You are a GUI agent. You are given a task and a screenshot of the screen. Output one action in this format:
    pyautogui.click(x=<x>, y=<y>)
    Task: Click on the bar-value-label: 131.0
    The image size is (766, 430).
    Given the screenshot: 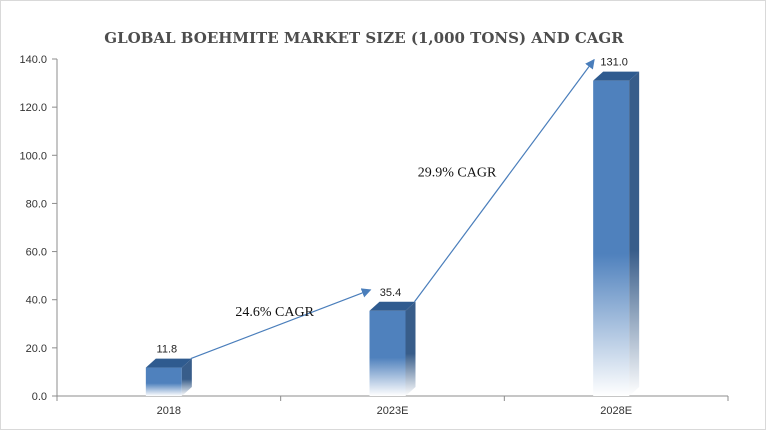 What is the action you would take?
    pyautogui.click(x=614, y=63)
    